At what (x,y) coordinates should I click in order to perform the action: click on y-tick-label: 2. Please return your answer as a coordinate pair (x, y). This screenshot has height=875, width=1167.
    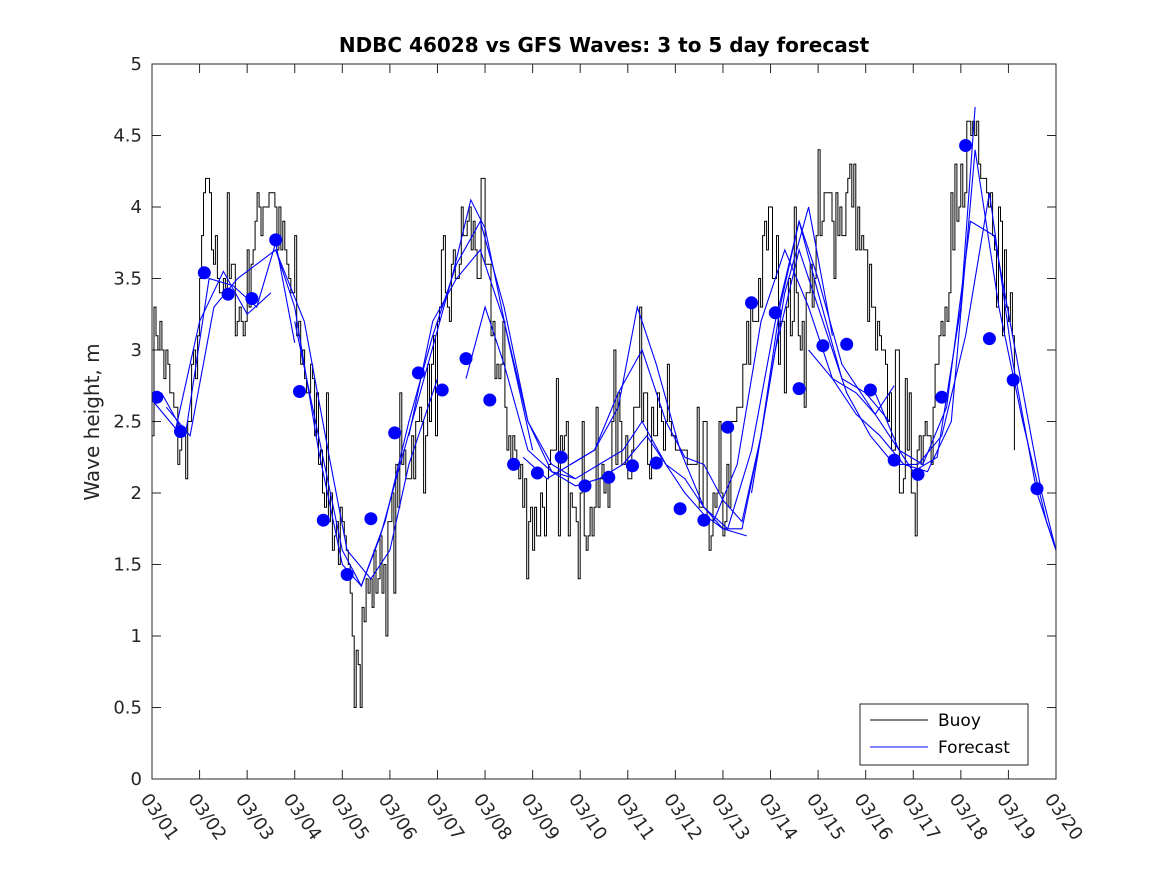
    Looking at the image, I should click on (136, 493).